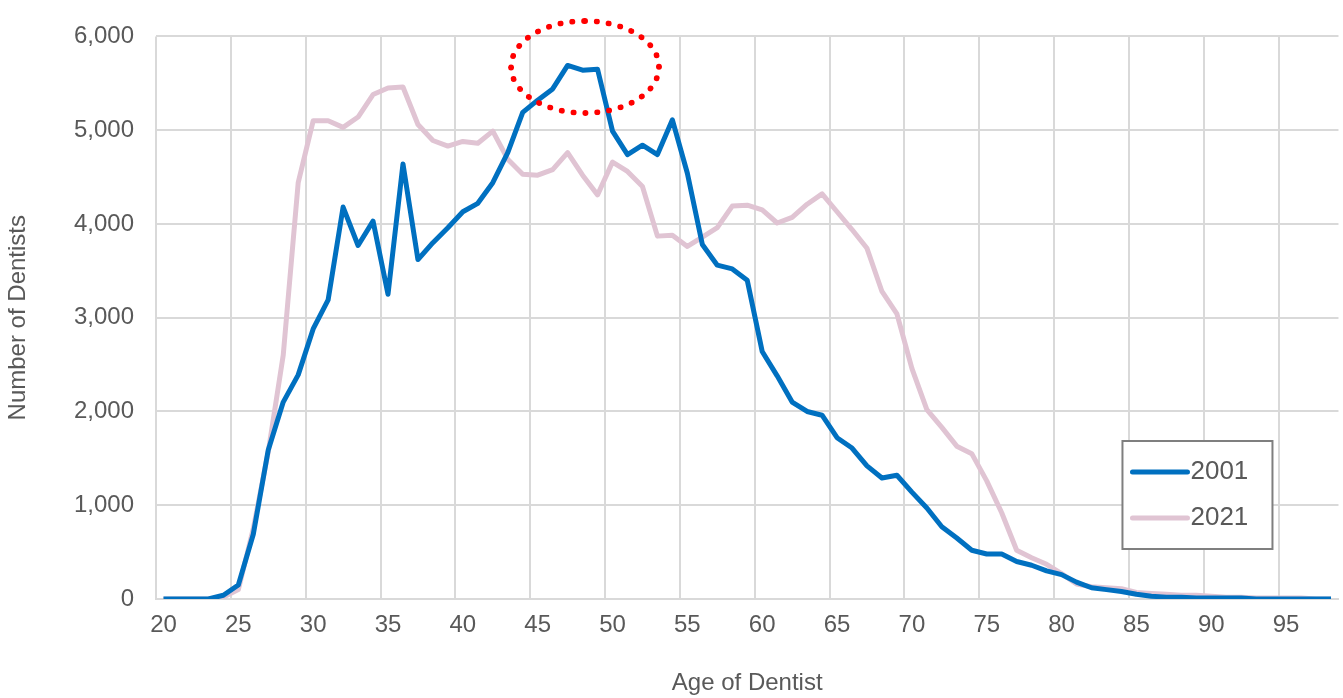 The width and height of the screenshot is (1343, 698). Describe the element at coordinates (313, 624) in the screenshot. I see `x-tick-label: 30` at that location.